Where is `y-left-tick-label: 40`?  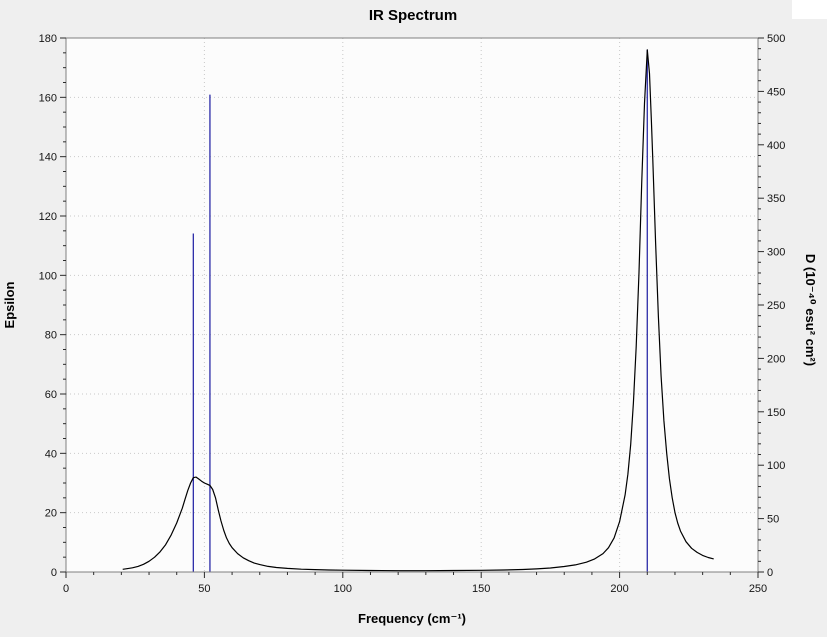 y-left-tick-label: 40 is located at coordinates (51, 454).